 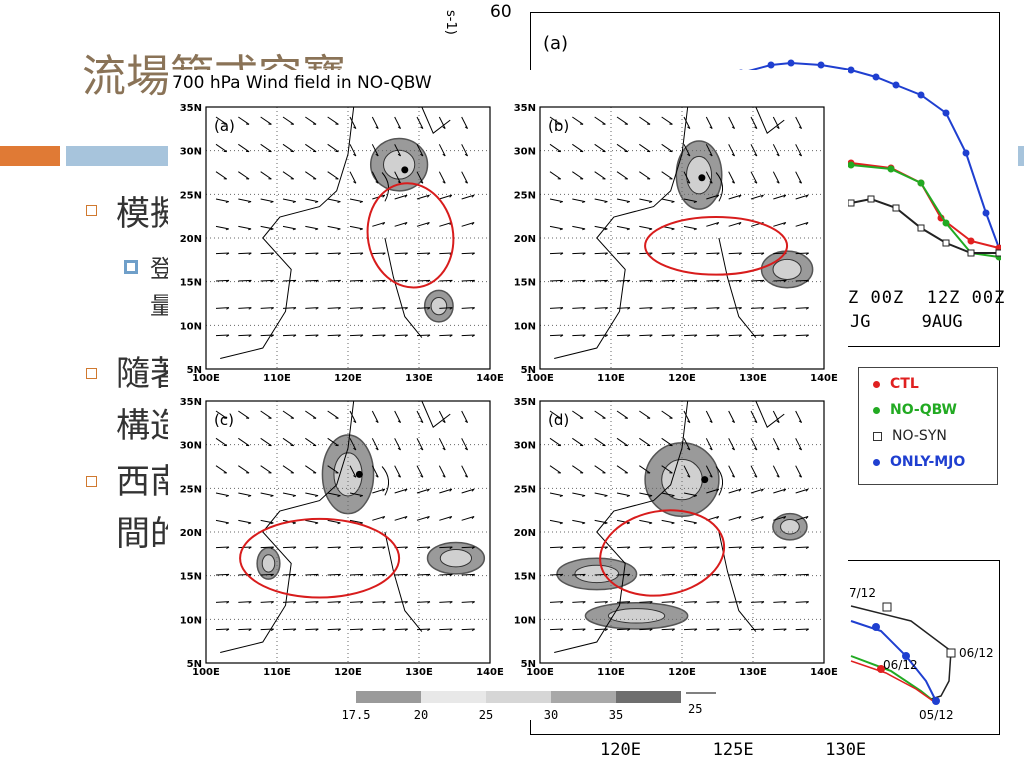 I want to click on legend-item-no-qbw: NO-QBW, so click(x=915, y=410).